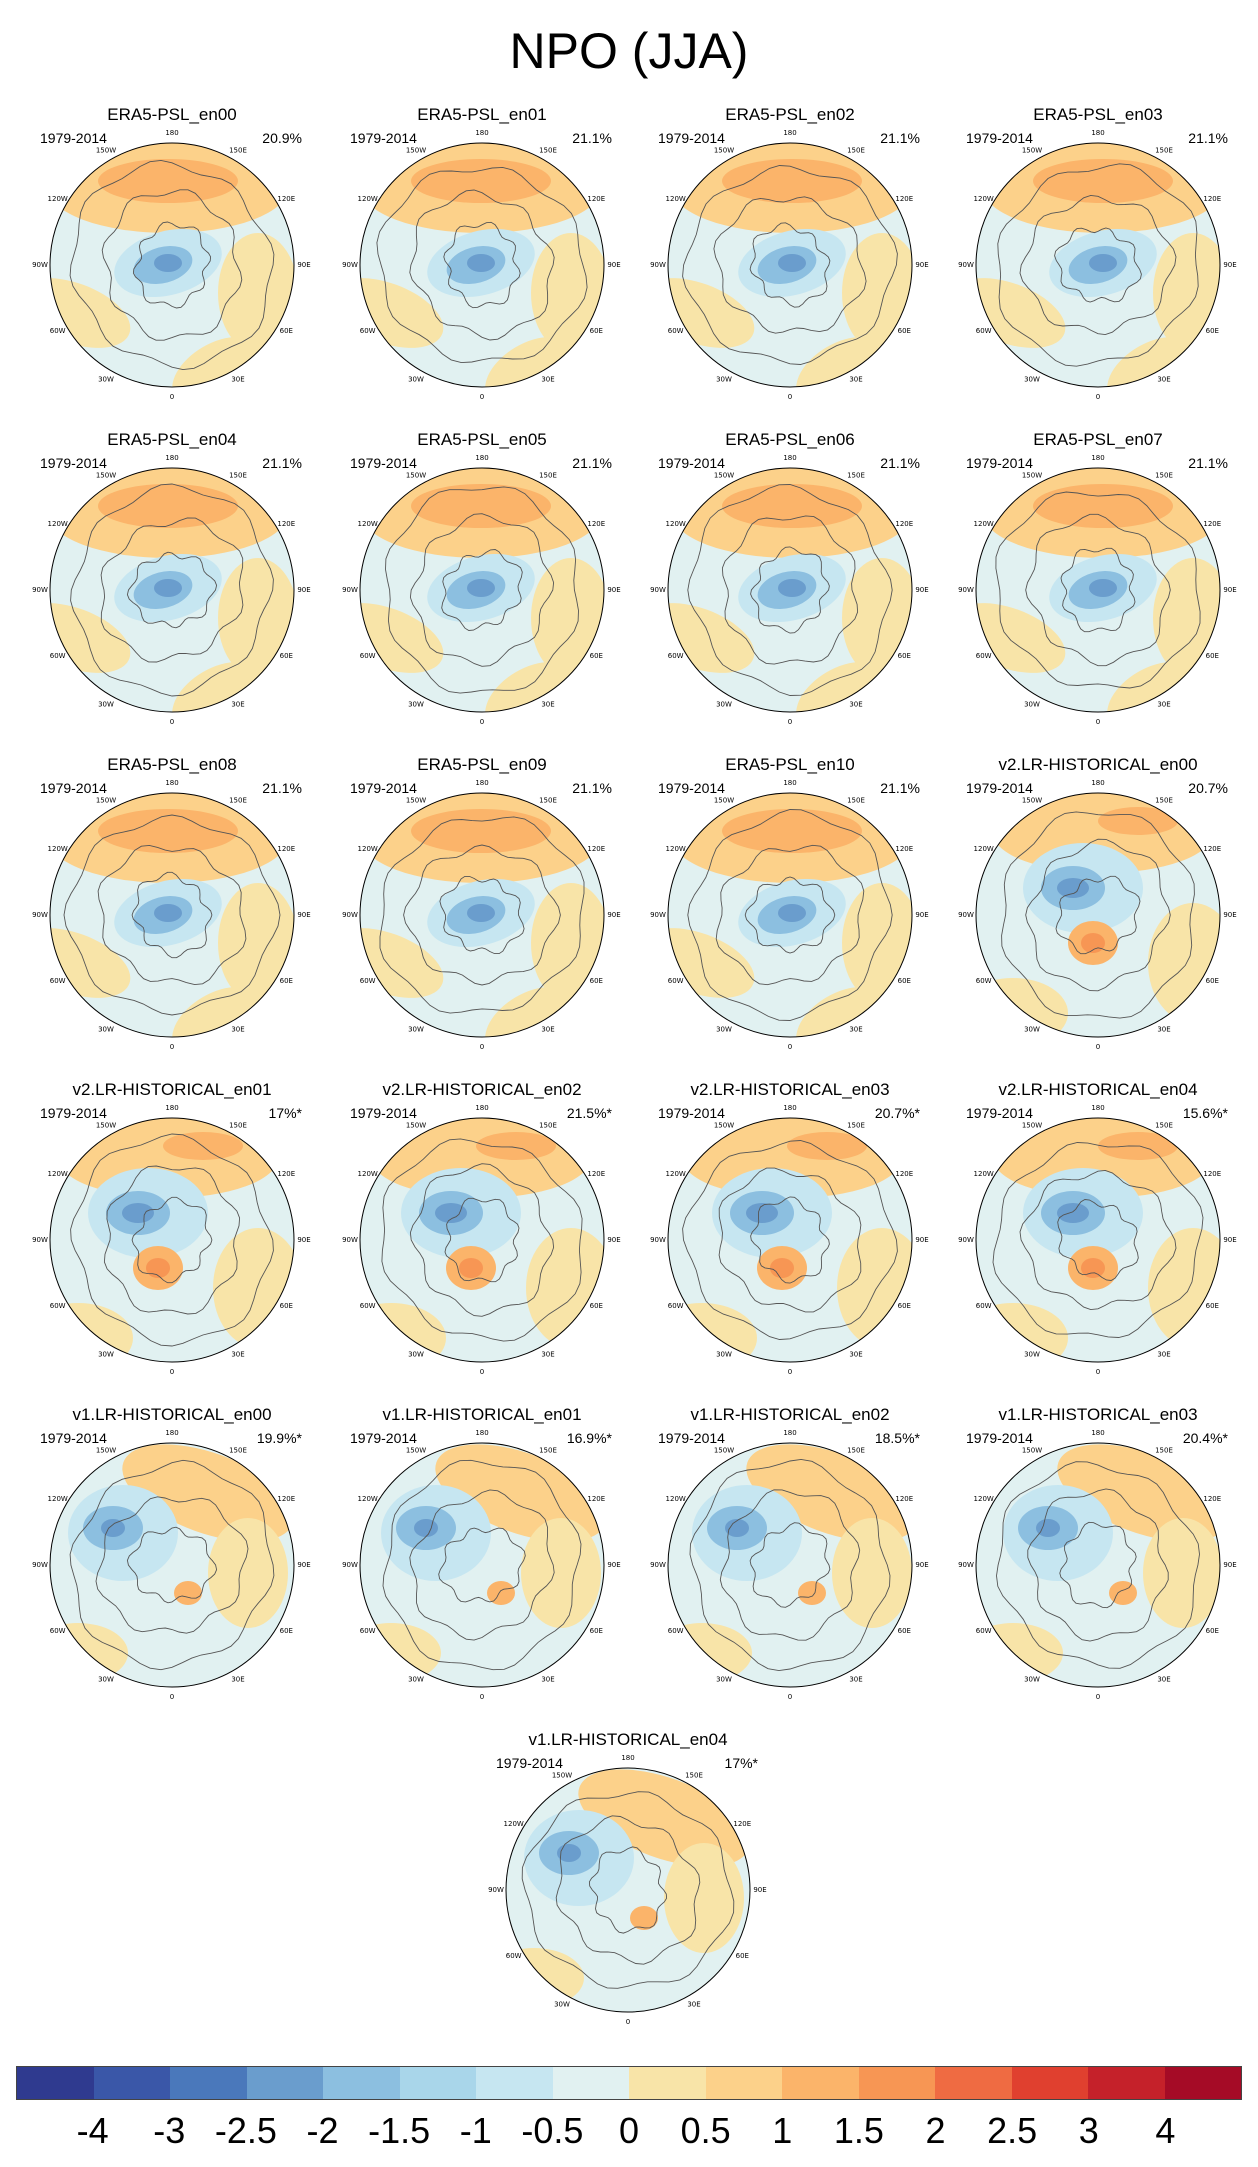  I want to click on panel-title: ERA5-PSL_en01, so click(482, 114).